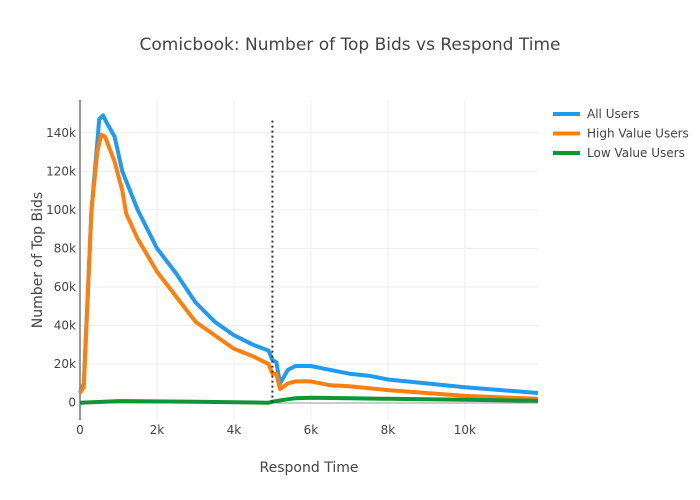 The height and width of the screenshot is (500, 700). I want to click on legend-label: High Value Users, so click(638, 134).